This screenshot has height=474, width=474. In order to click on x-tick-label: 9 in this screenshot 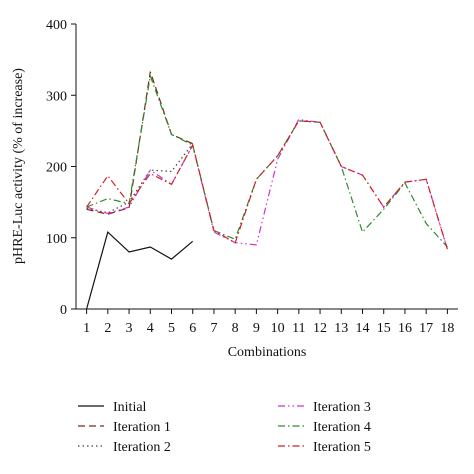, I will do `click(256, 328)`.